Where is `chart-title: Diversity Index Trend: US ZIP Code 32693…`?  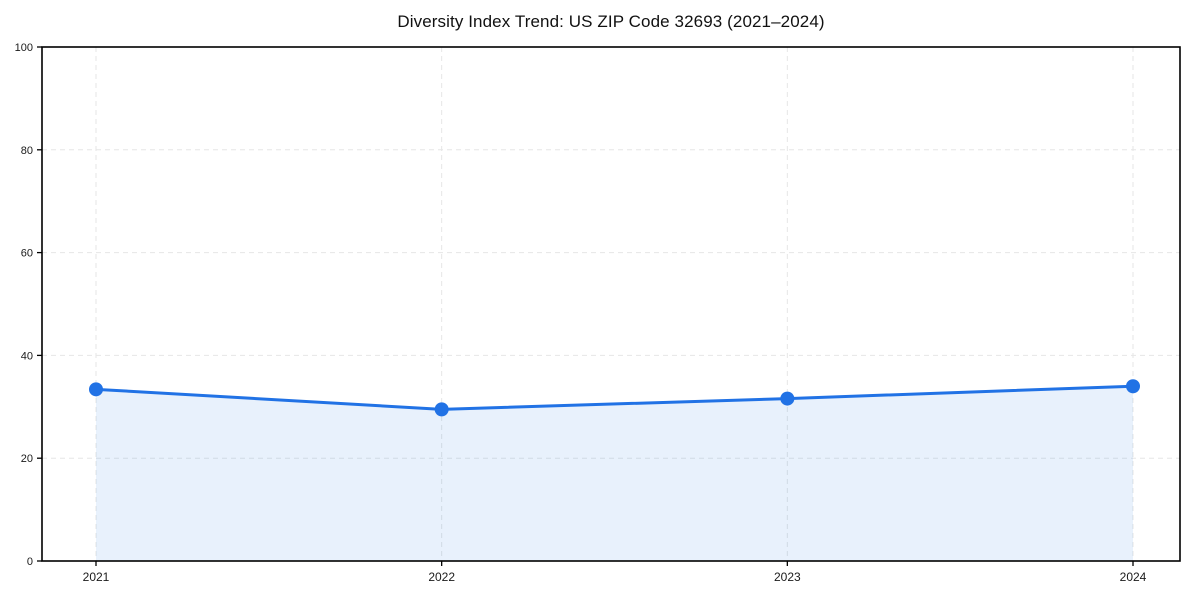 chart-title: Diversity Index Trend: US ZIP Code 32693… is located at coordinates (611, 21).